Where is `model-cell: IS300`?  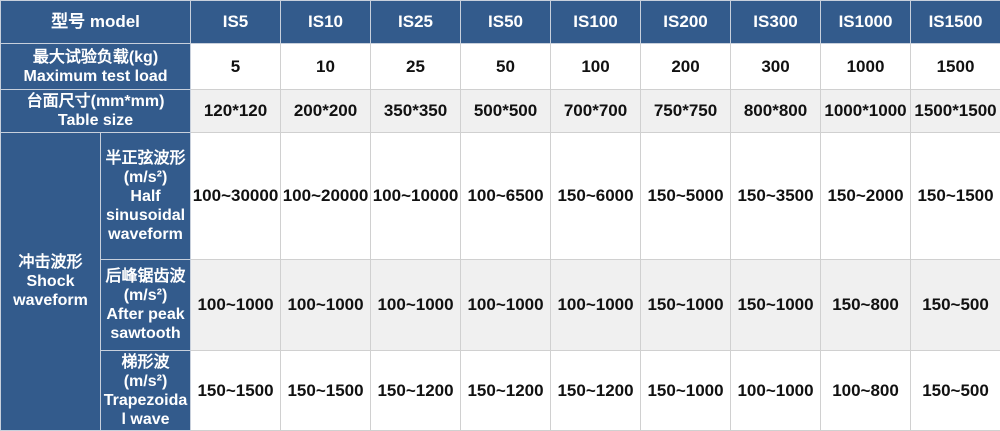
model-cell: IS300 is located at coordinates (776, 22).